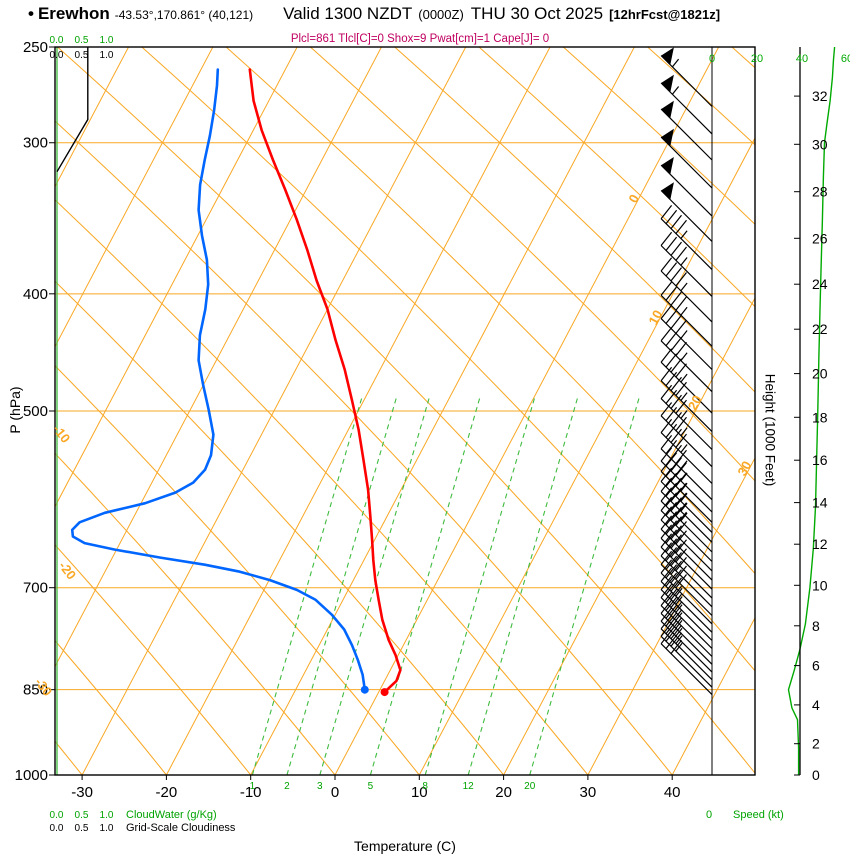 The width and height of the screenshot is (850, 860). What do you see at coordinates (56, 828) in the screenshot?
I see `cl-b-0: 0.0` at bounding box center [56, 828].